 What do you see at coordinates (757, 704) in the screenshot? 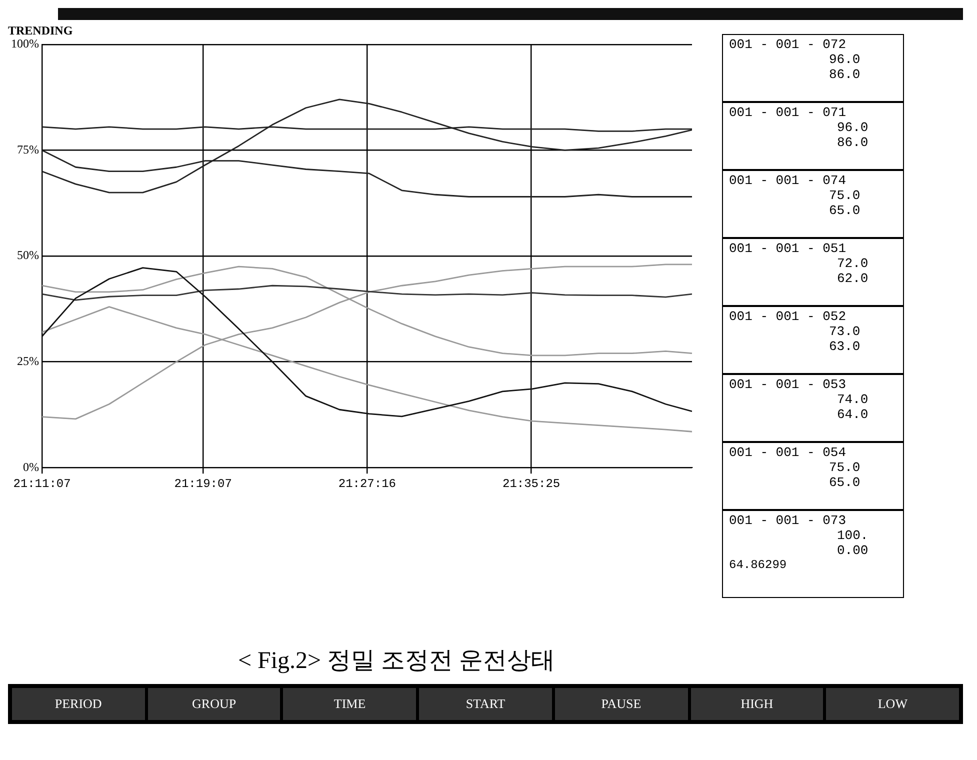
I see `text: HIGH` at bounding box center [757, 704].